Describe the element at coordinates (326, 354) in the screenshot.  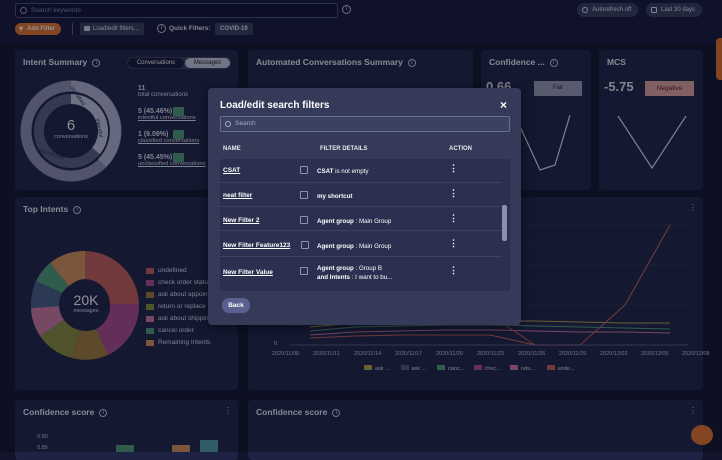
I see `x-tick: 2020/11/11` at that location.